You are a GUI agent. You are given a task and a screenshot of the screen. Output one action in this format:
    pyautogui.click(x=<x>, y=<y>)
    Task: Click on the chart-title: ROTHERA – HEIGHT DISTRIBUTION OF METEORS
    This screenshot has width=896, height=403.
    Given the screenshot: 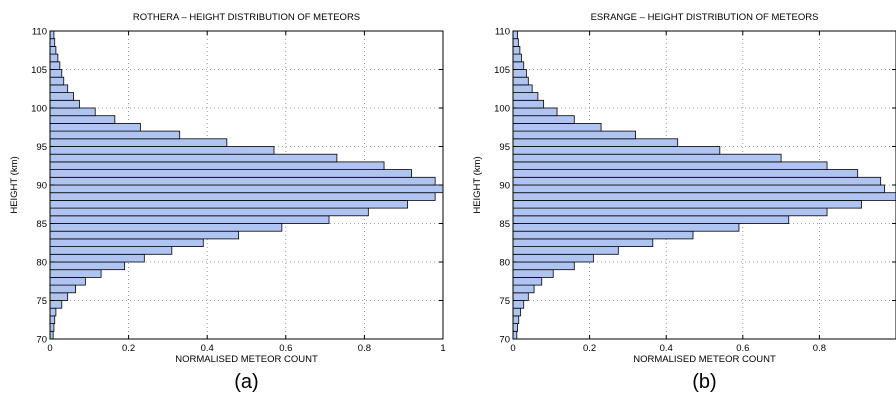 What is the action you would take?
    pyautogui.click(x=246, y=17)
    